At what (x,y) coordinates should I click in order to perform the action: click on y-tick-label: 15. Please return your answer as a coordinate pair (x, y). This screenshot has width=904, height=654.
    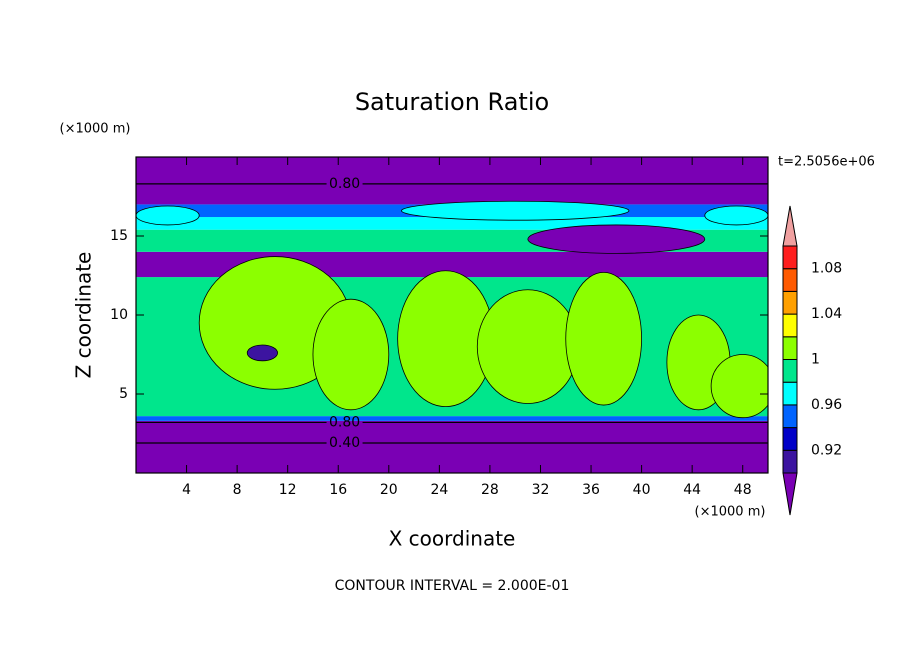
    Looking at the image, I should click on (119, 236).